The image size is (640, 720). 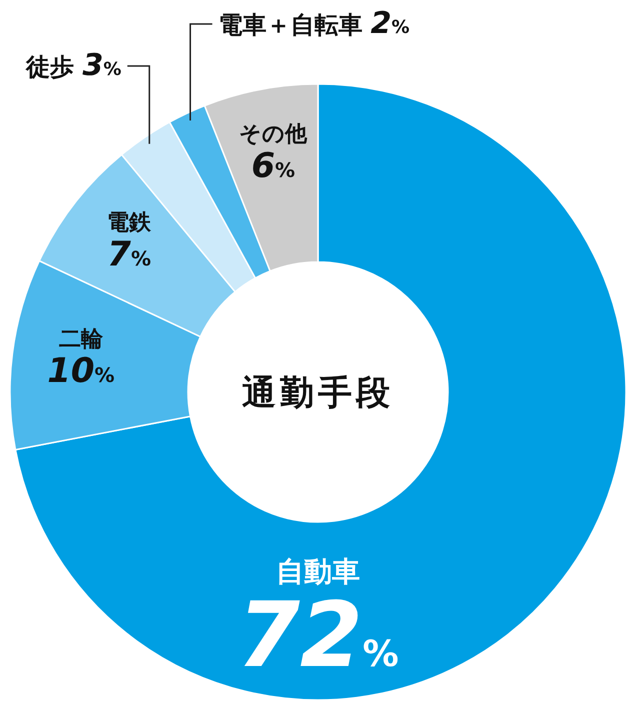 What do you see at coordinates (294, 25) in the screenshot?
I see `slice-label: 電車＋自転車` at bounding box center [294, 25].